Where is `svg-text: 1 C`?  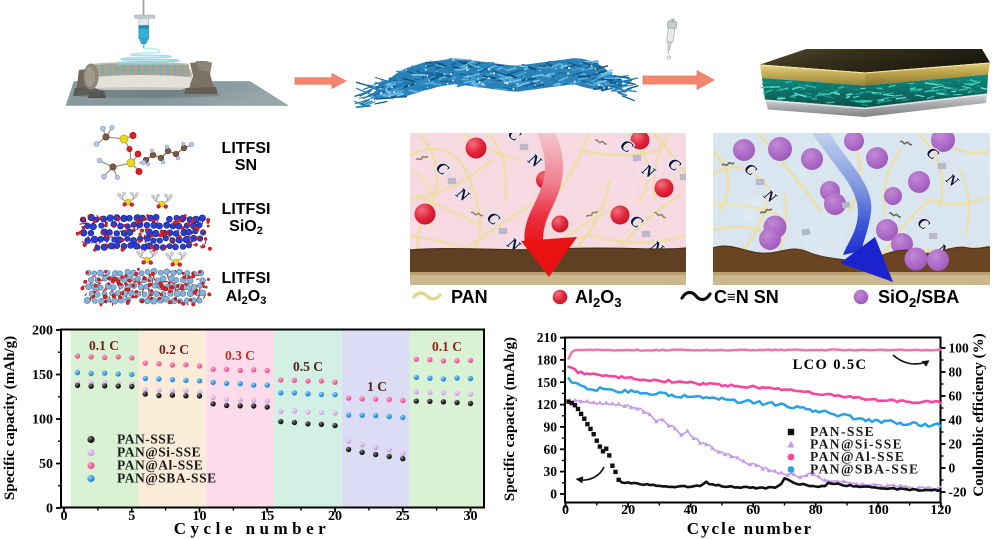
svg-text: 1 C is located at coordinates (377, 386).